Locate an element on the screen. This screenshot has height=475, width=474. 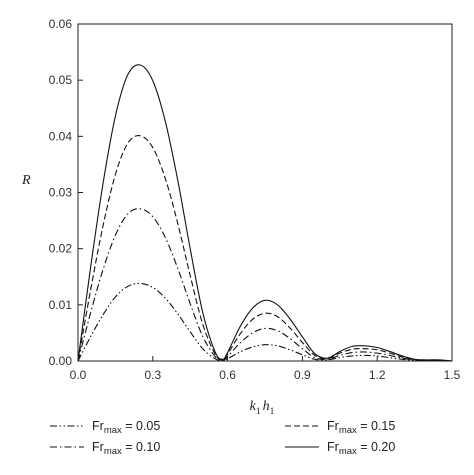
legend-label: Frmax = 0.05 is located at coordinates (126, 427).